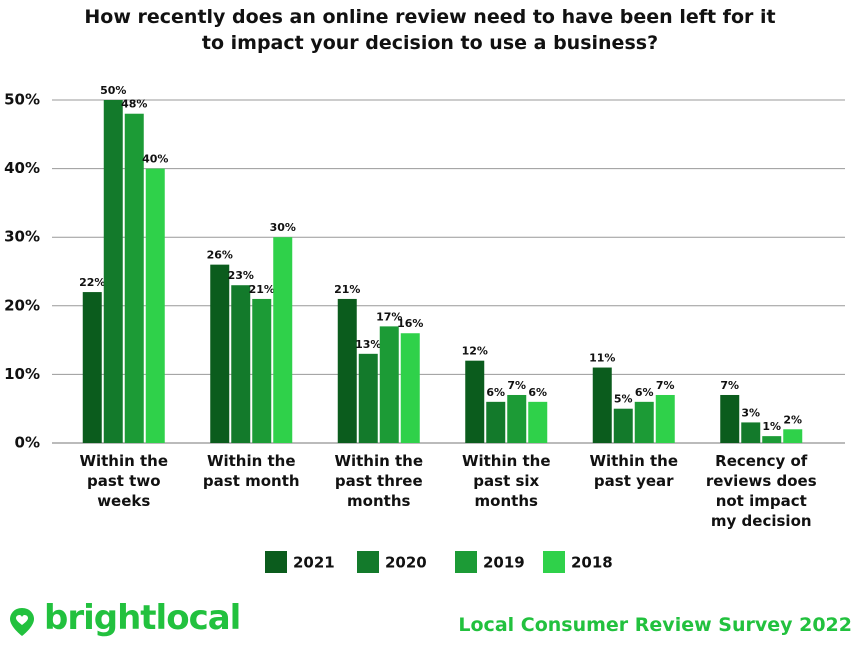 This screenshot has height=648, width=860. I want to click on value-label: 30%, so click(283, 227).